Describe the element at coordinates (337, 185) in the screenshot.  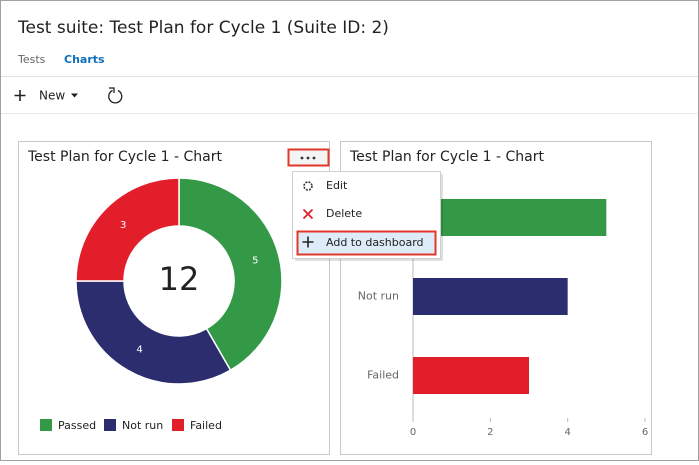
I see `menu-label: Edit` at that location.